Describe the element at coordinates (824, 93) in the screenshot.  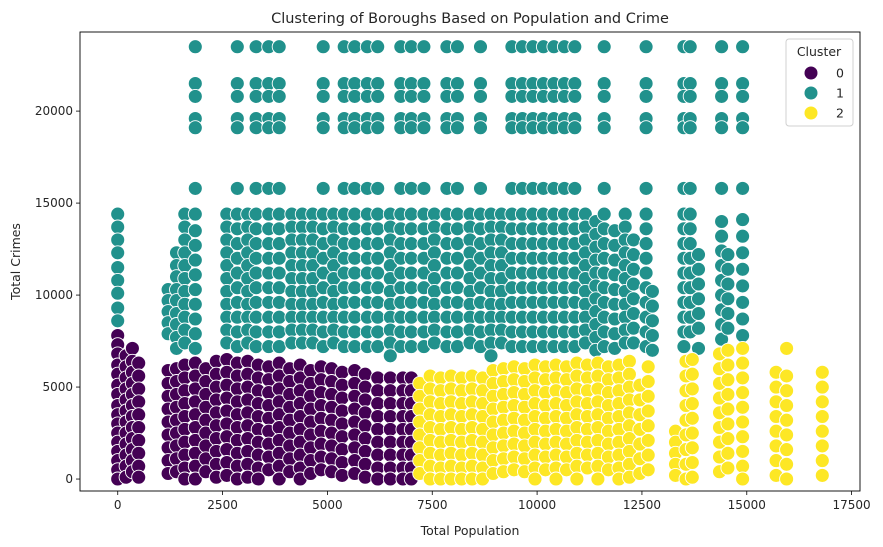
I see `legend-entries: 0 1 2` at that location.